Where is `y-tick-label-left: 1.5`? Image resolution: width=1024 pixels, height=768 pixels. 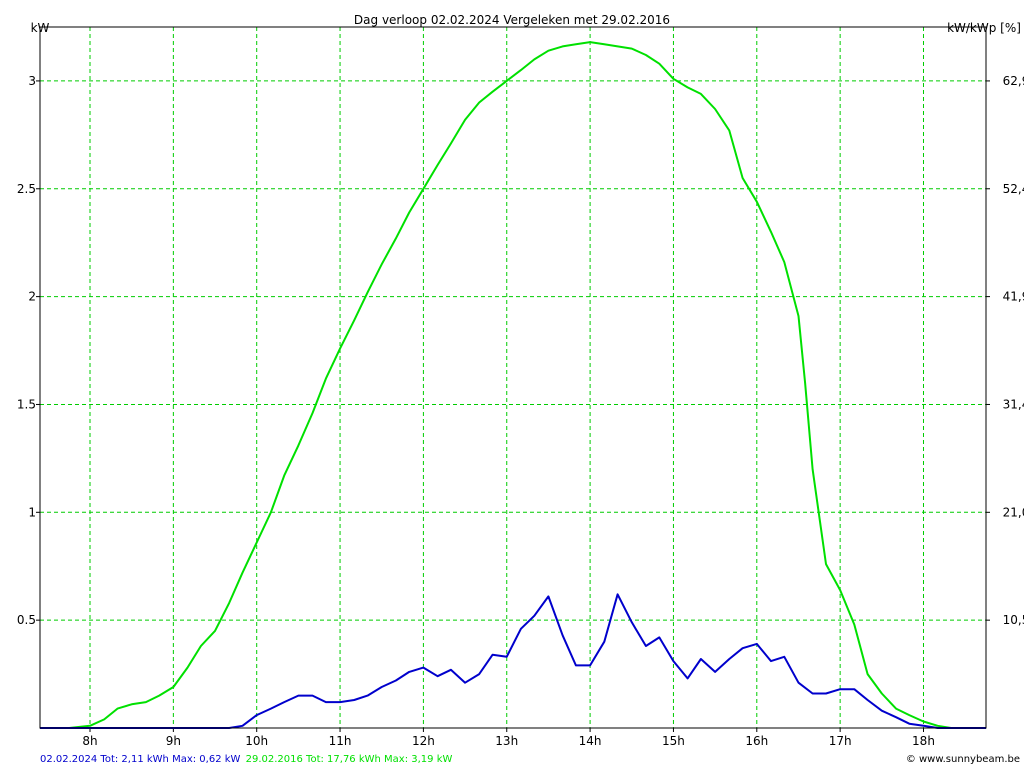
y-tick-label-left: 1.5 is located at coordinates (26, 404).